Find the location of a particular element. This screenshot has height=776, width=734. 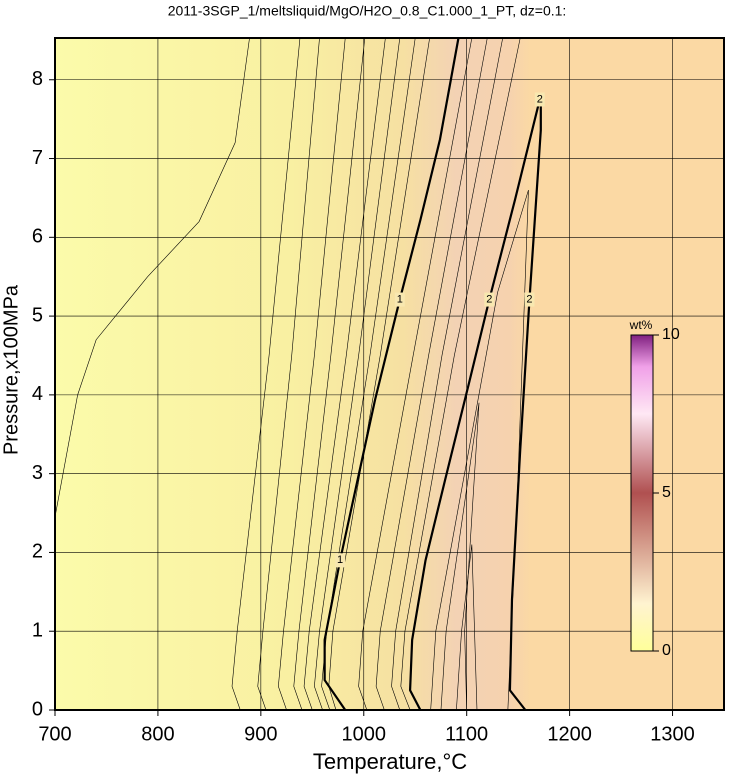

x-tick-label: 700 is located at coordinates (54, 734).